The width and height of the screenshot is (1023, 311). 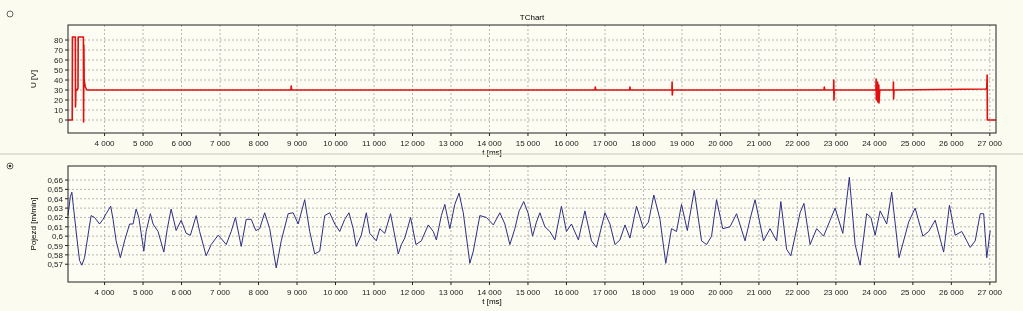 I want to click on y-tick-label: 60, so click(x=59, y=60).